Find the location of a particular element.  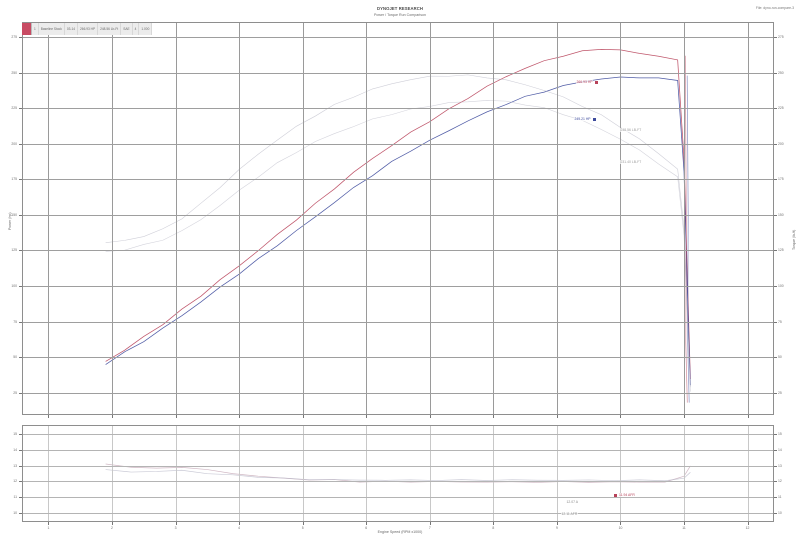

legend-cell: SAE is located at coordinates (127, 29).